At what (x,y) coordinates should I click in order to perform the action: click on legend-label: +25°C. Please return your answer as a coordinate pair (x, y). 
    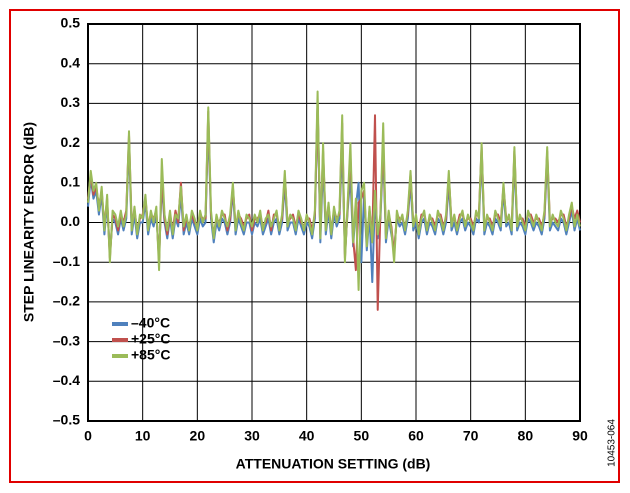
    Looking at the image, I should click on (150, 339).